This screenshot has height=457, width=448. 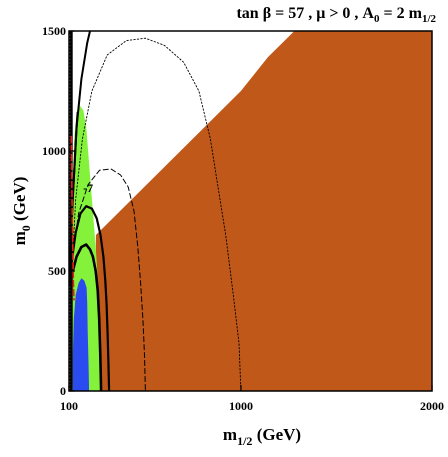 I want to click on x-tick-label-2: 2000, so click(x=432, y=406).